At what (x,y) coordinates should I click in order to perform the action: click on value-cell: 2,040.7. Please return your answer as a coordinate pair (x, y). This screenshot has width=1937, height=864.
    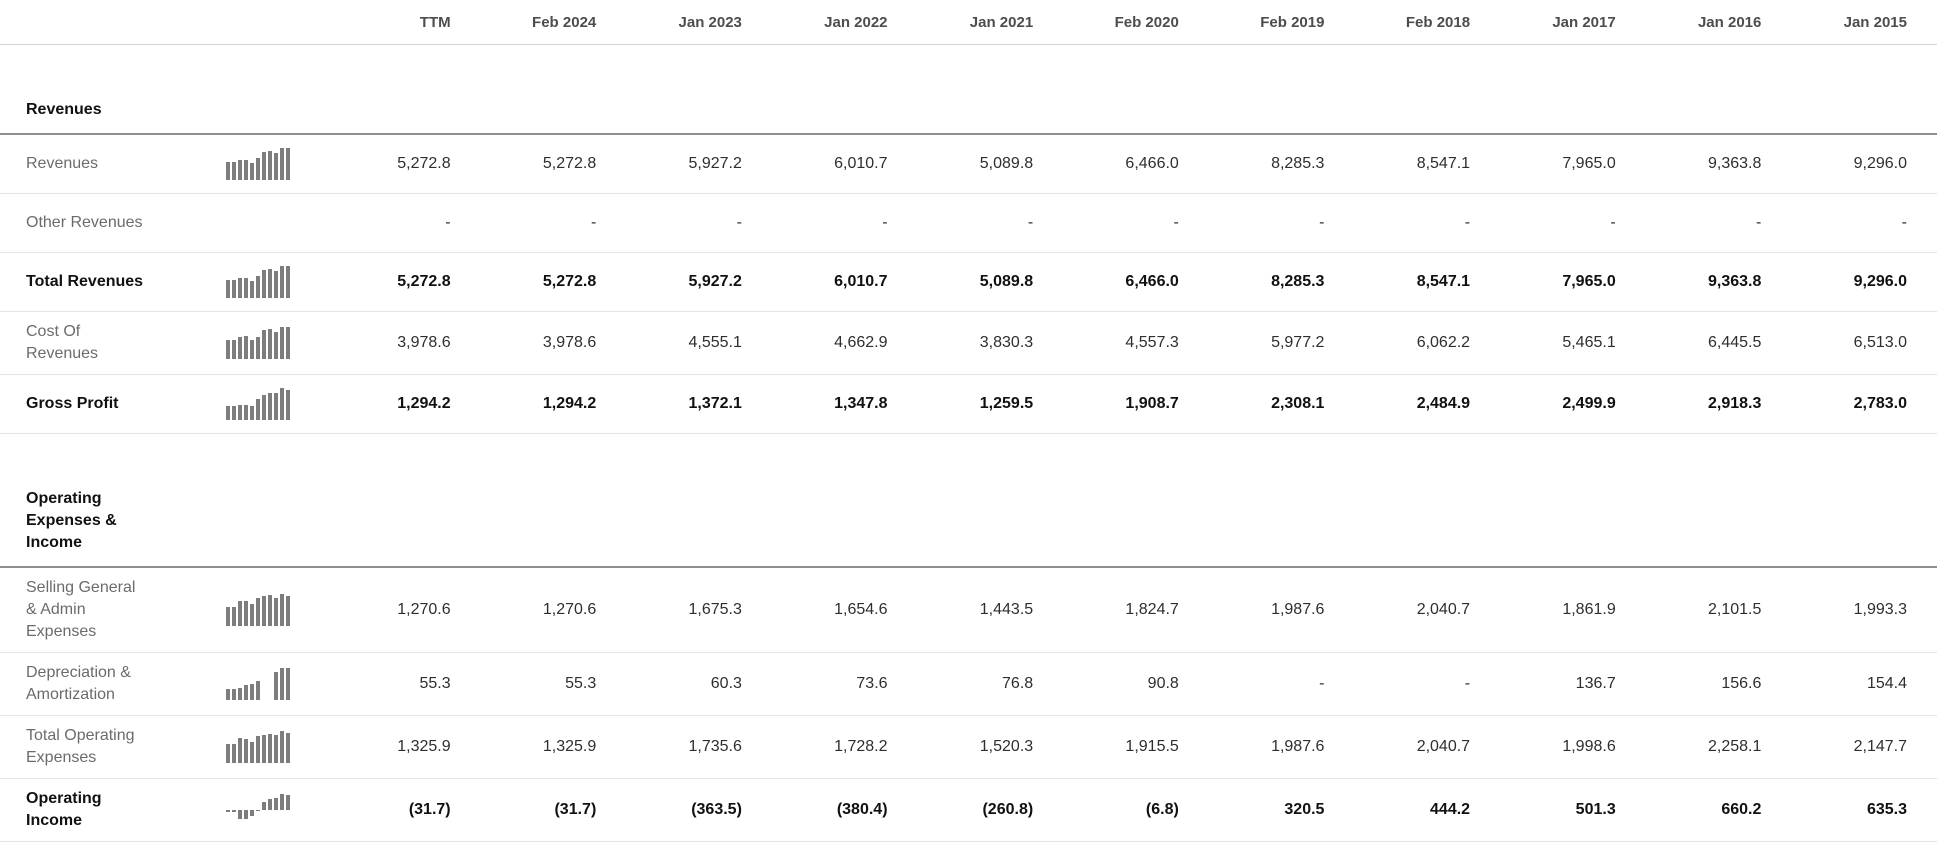
    Looking at the image, I should click on (1443, 609).